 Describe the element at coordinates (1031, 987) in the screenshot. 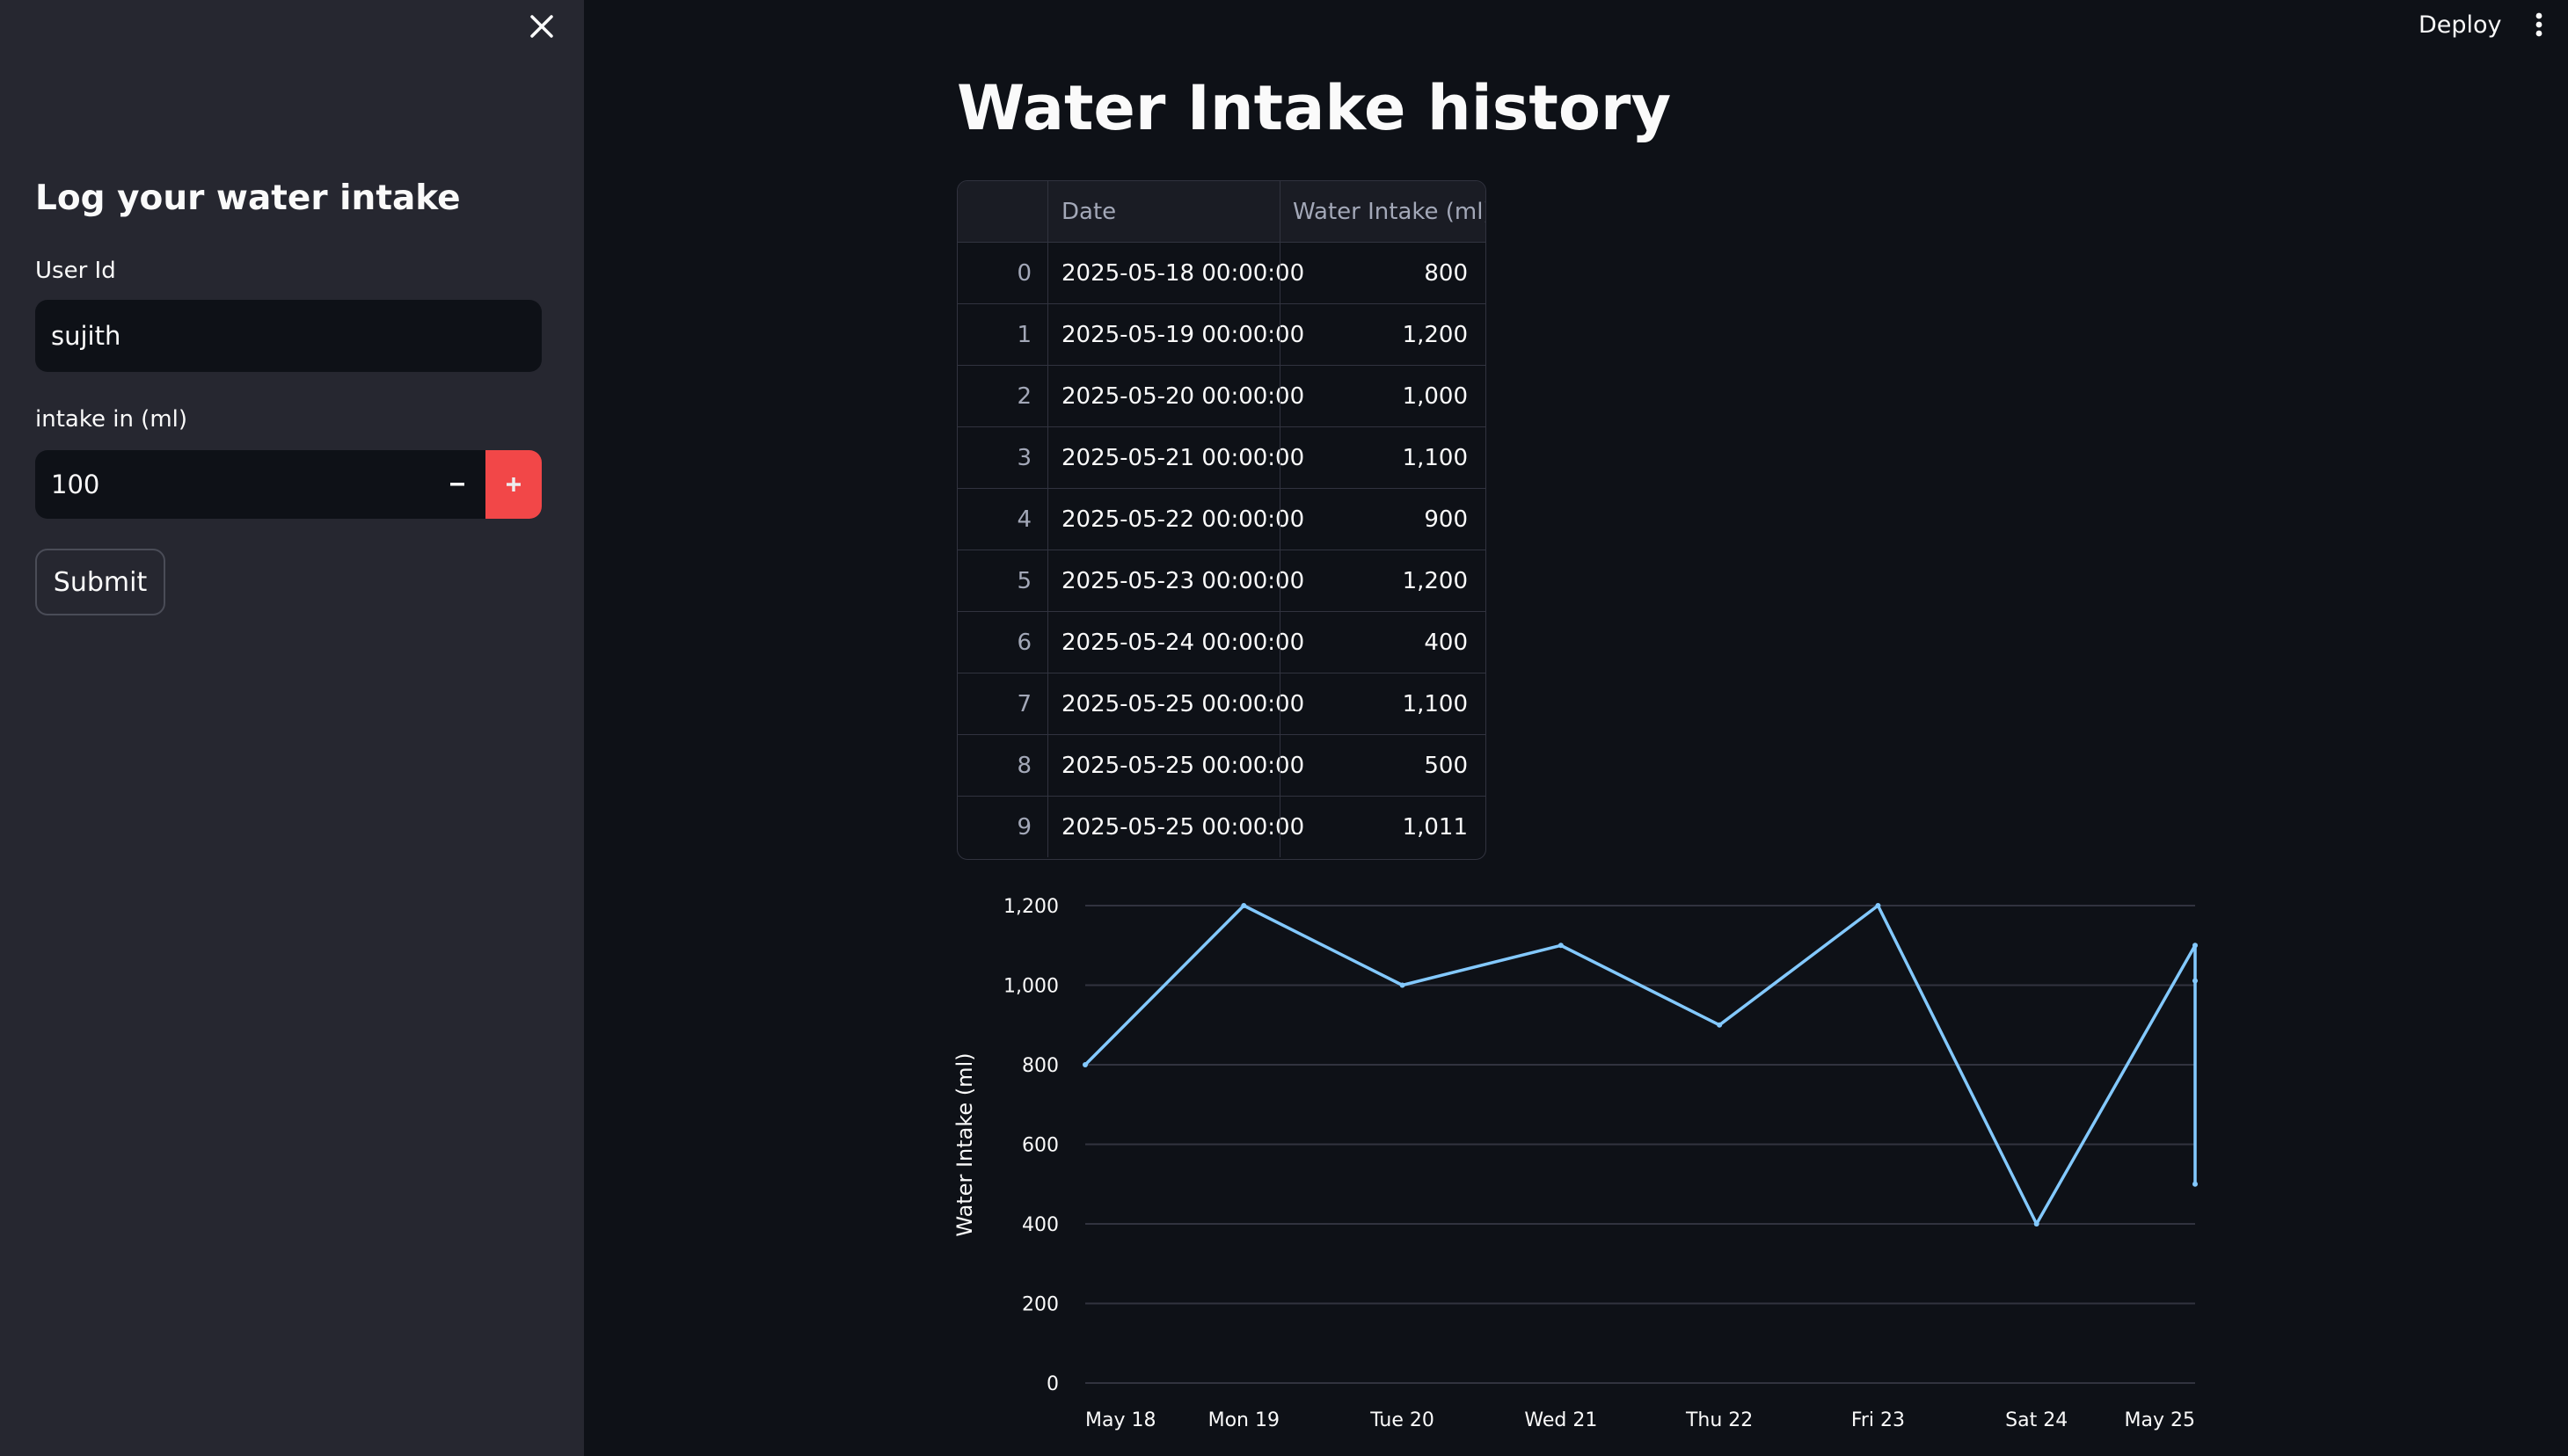

I see `y-tick-label: 1,000` at that location.